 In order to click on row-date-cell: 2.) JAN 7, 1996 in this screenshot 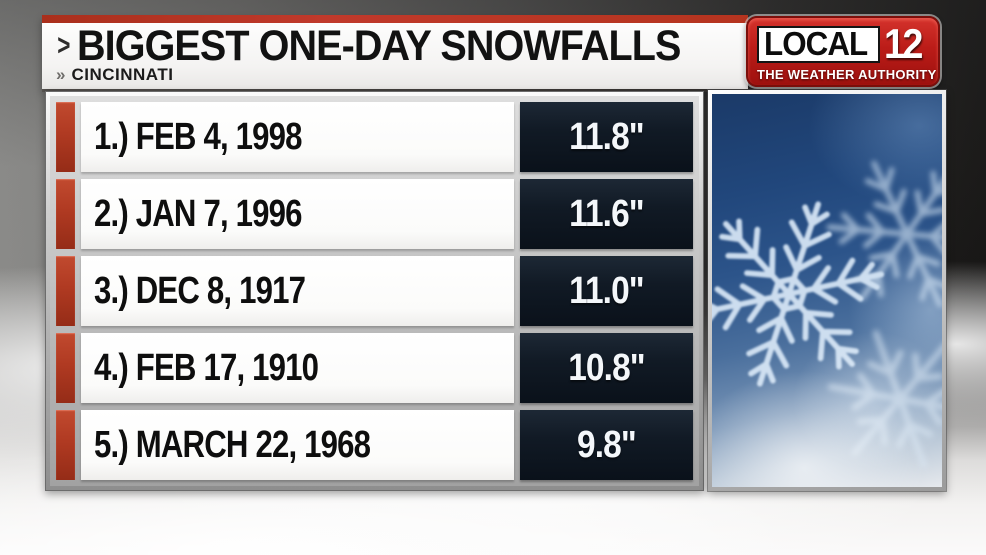, I will do `click(297, 214)`.